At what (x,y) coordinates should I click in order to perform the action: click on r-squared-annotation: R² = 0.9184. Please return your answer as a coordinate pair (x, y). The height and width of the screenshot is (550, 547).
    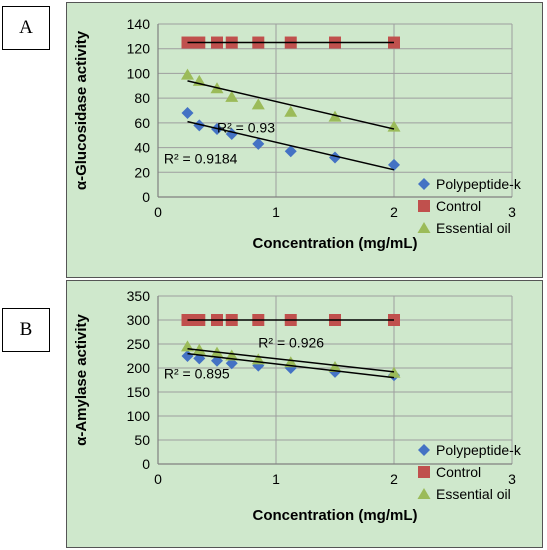
    Looking at the image, I should click on (201, 159).